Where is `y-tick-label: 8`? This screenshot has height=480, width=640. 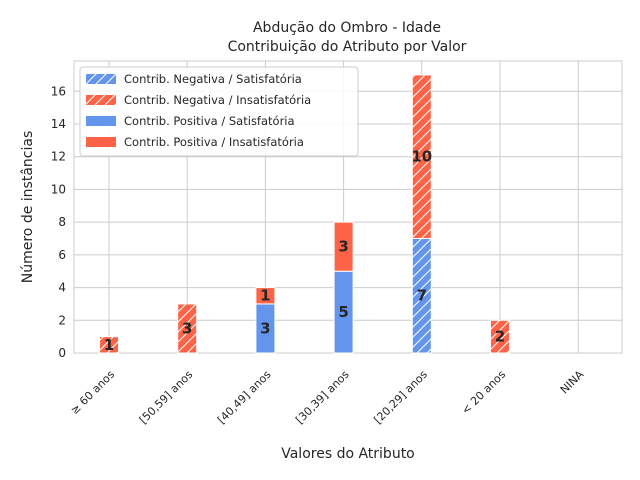 y-tick-label: 8 is located at coordinates (62, 222).